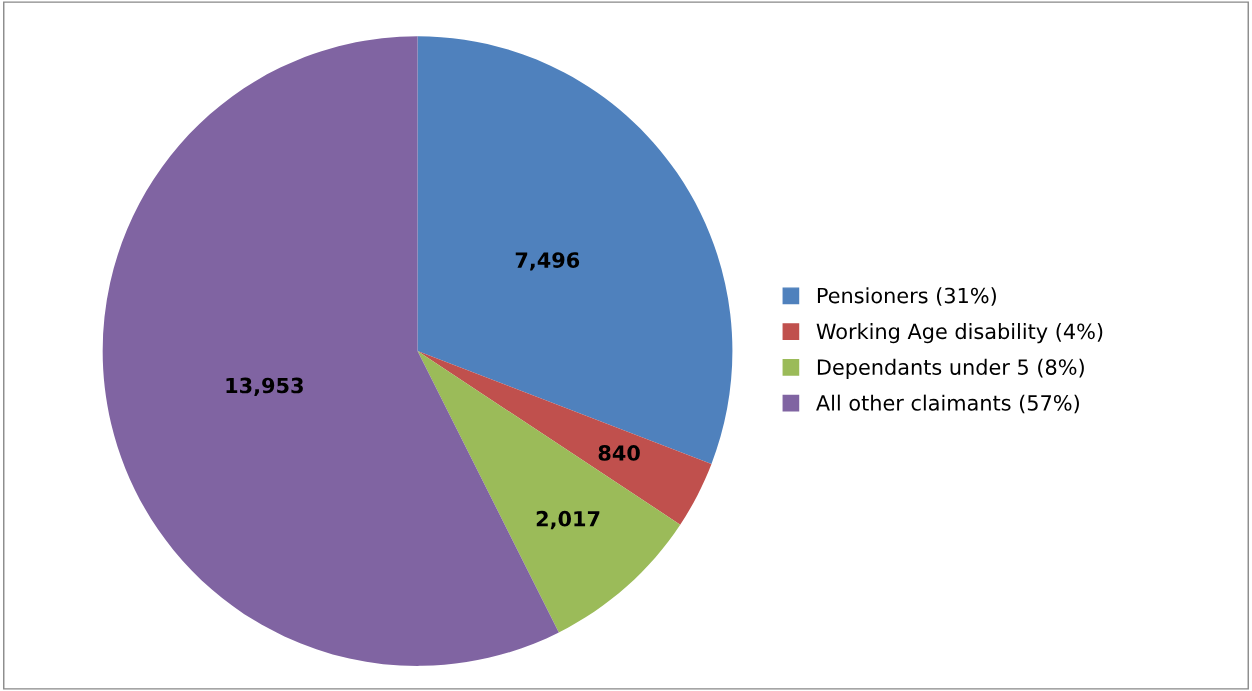 This screenshot has height=691, width=1252. Describe the element at coordinates (950, 368) in the screenshot. I see `legend-label: Dependants under 5 (8%)` at that location.